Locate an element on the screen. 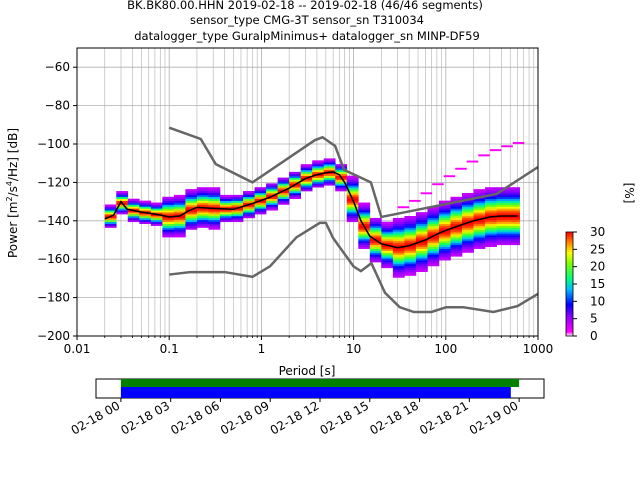 This screenshot has height=480, width=640. timeline-tick-label: 02-18 21 is located at coordinates (444, 417).